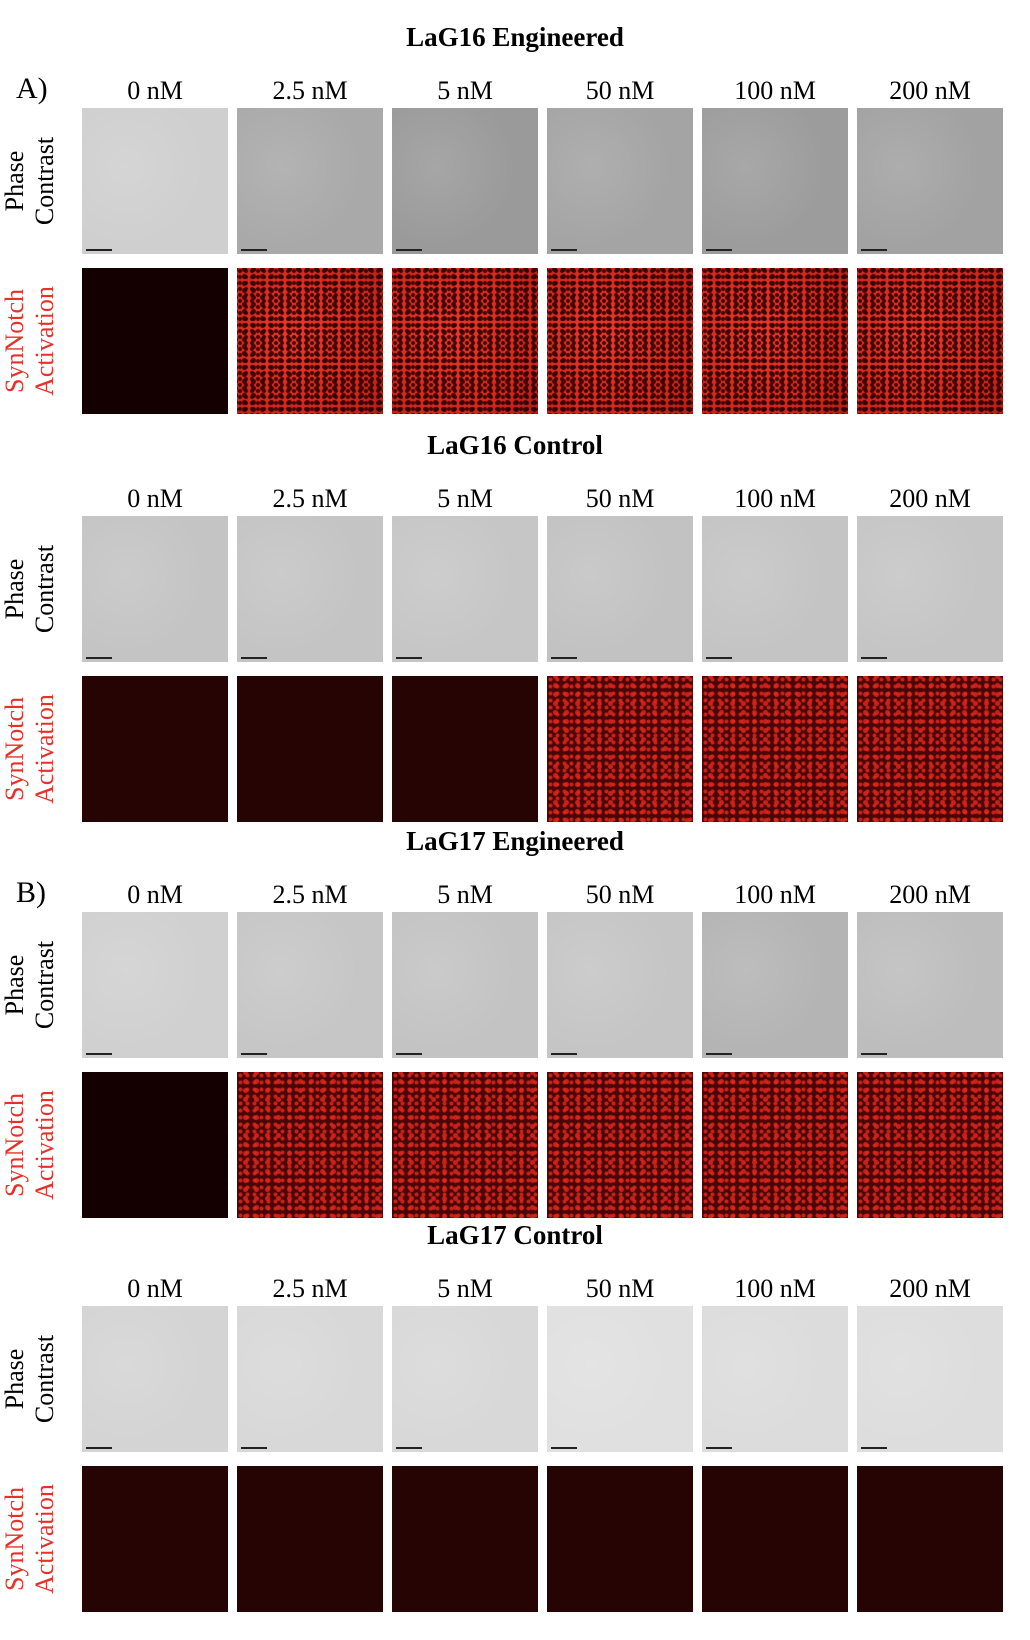  Describe the element at coordinates (310, 894) in the screenshot. I see `concentration-label: 2.5 nM` at that location.